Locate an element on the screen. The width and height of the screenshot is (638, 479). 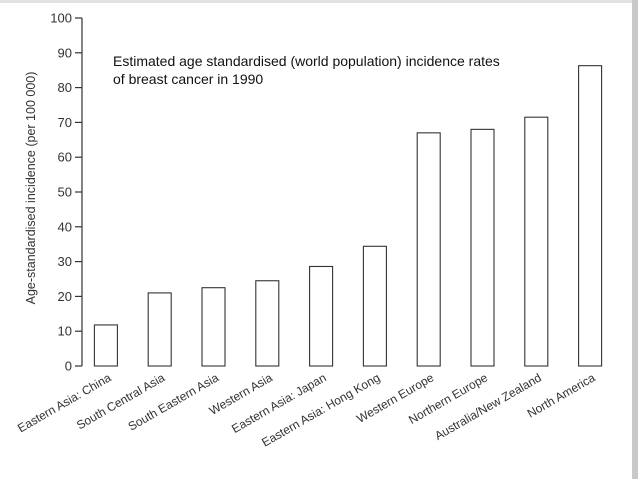
y-tick-label: 90 is located at coordinates (65, 52).